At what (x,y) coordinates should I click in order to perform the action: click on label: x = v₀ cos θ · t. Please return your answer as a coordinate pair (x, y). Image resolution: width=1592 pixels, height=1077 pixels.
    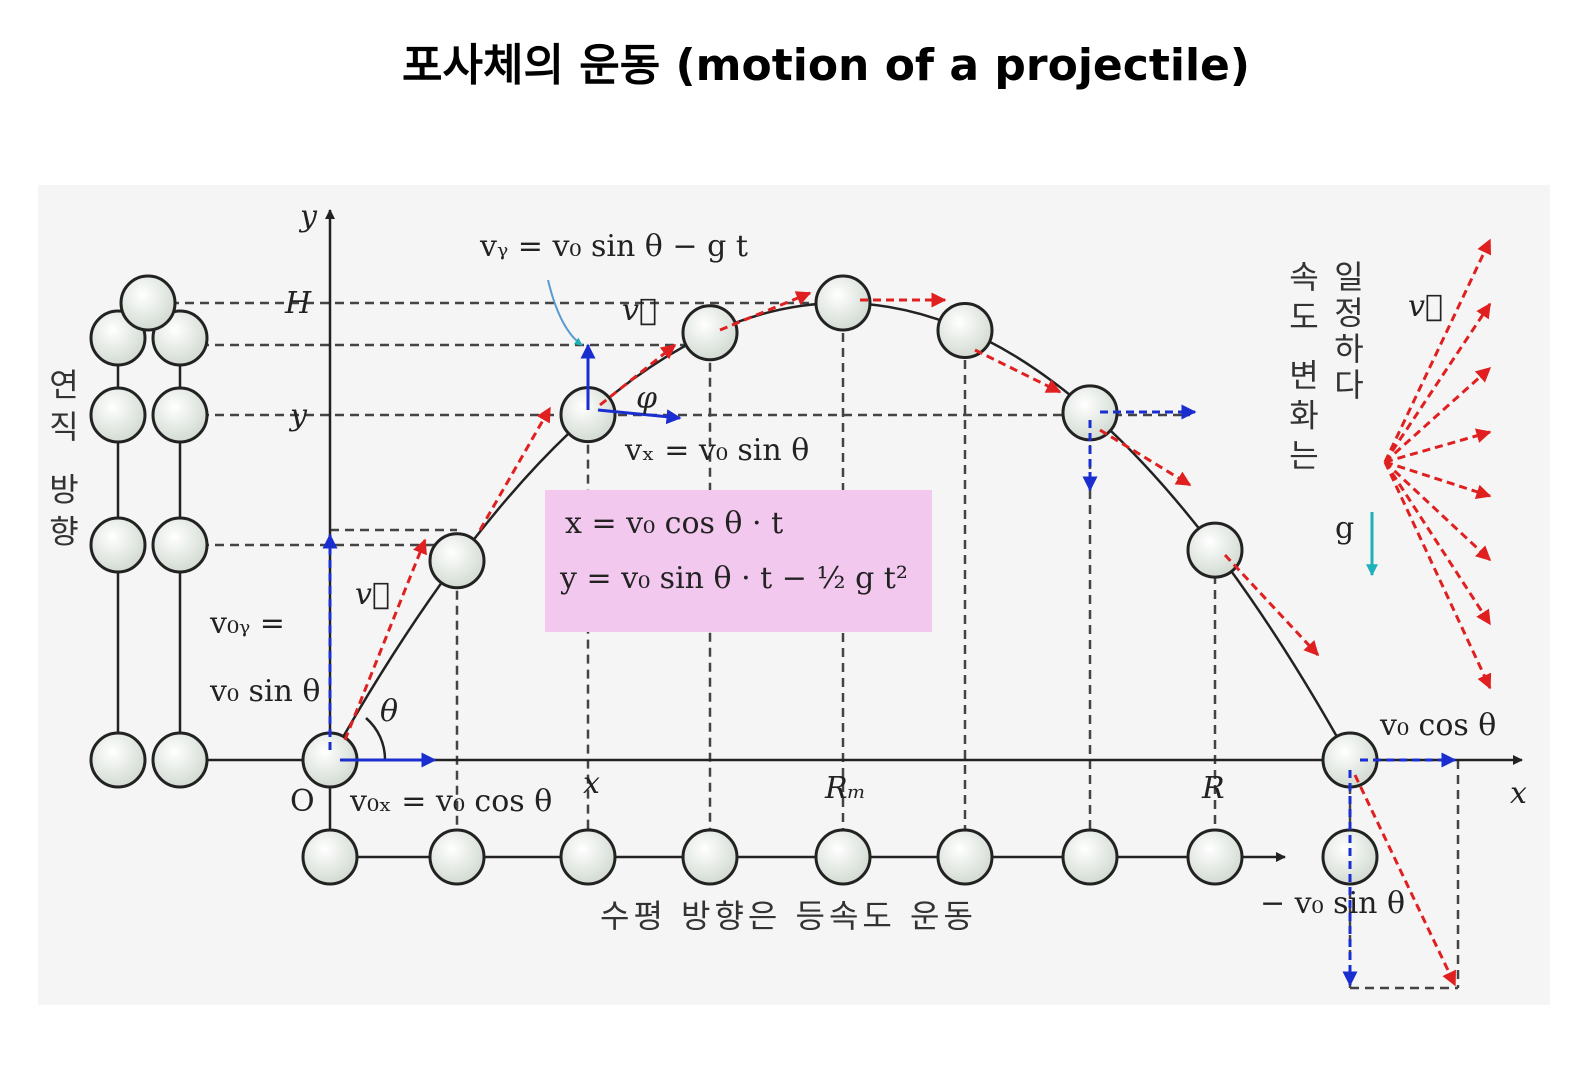
    Looking at the image, I should click on (674, 523).